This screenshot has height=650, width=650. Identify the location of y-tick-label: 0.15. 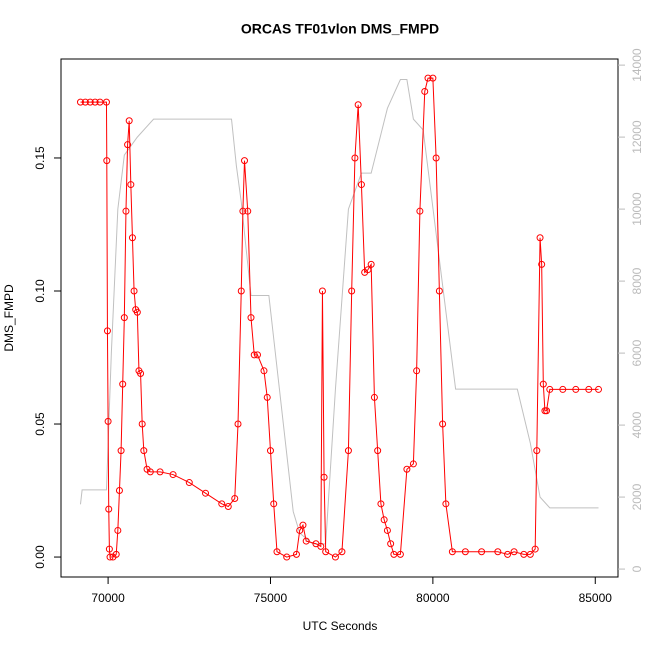
(40, 158).